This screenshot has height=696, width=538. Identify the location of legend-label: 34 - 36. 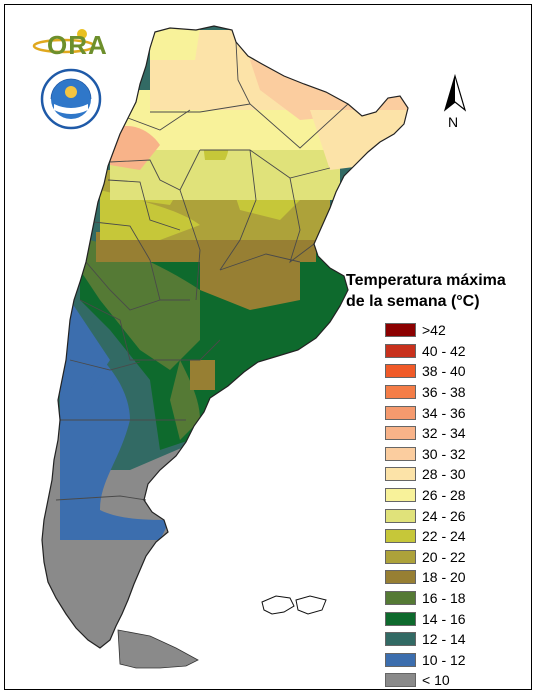
(444, 412).